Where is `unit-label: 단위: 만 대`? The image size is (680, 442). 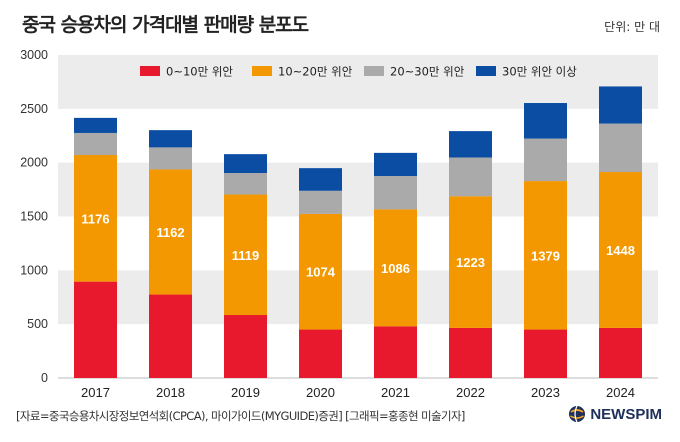 unit-label: 단위: 만 대 is located at coordinates (632, 27).